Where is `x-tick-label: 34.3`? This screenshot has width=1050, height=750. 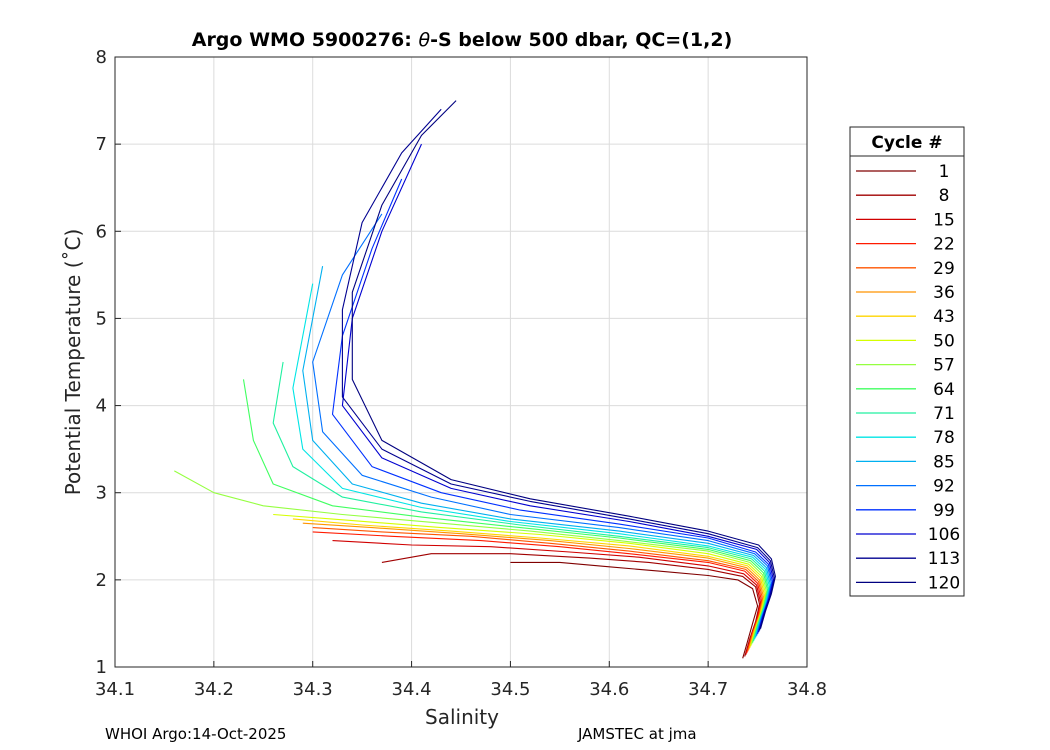
x-tick-label: 34.3 is located at coordinates (313, 689).